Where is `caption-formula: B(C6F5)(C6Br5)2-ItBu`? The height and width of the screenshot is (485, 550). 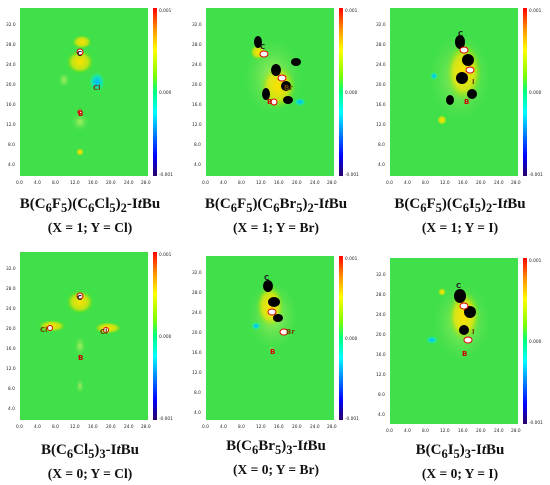
caption-formula: B(C6F5)(C6Br5)2-ItBu is located at coordinates (276, 205).